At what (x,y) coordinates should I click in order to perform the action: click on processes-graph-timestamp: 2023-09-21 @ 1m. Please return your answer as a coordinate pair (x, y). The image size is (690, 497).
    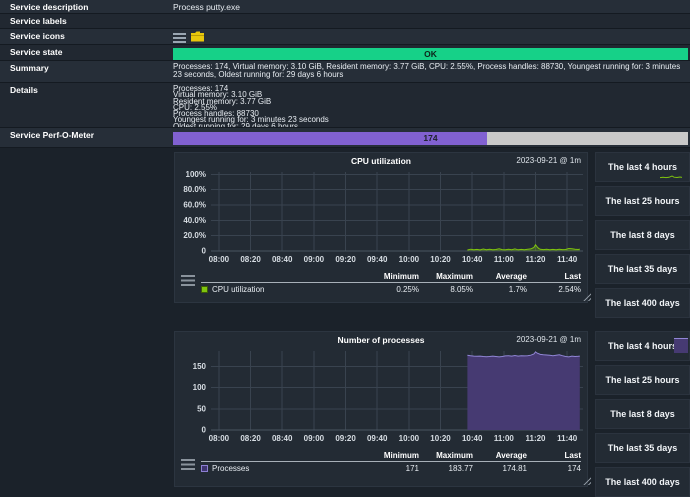
    Looking at the image, I should click on (548, 339).